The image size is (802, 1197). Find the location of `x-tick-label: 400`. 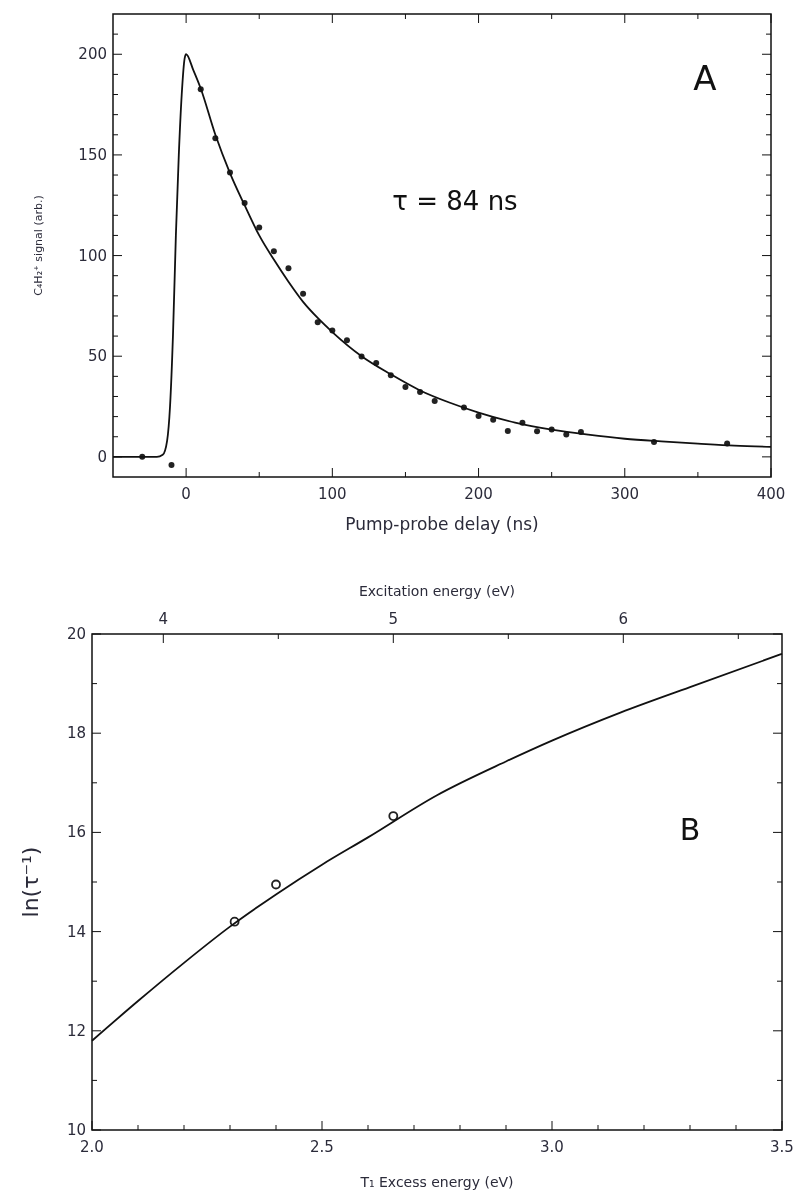

x-tick-label: 400 is located at coordinates (771, 494).